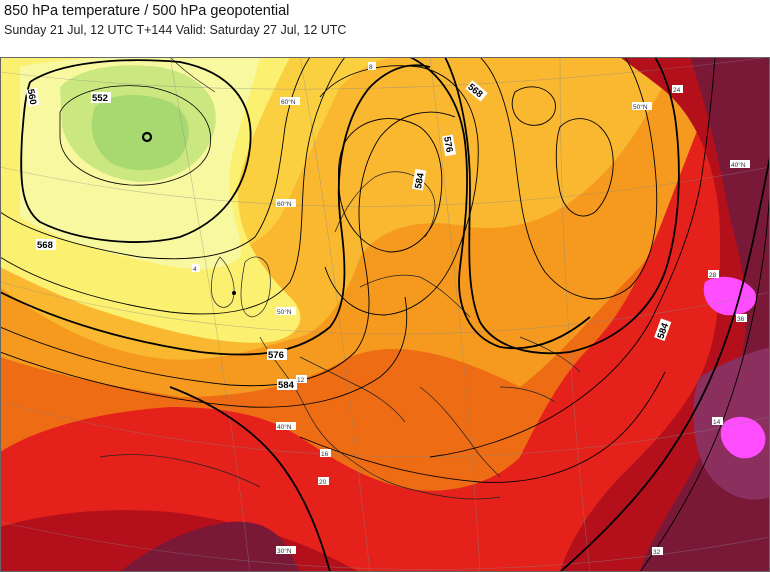  I want to click on temp-label-4: 4, so click(195, 269).